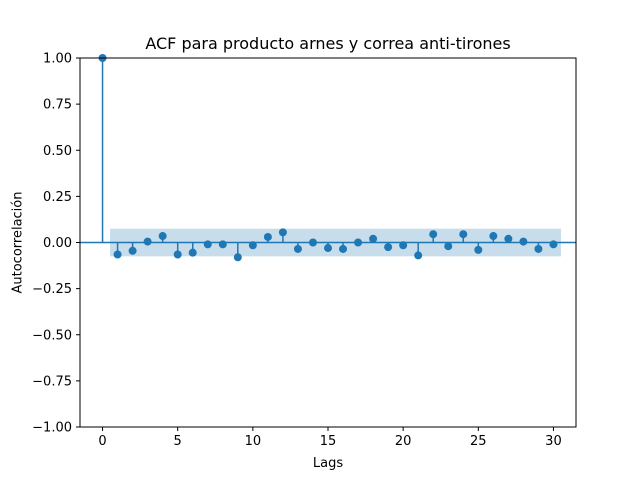  I want to click on y-tick-label: 0.50, so click(57, 151).